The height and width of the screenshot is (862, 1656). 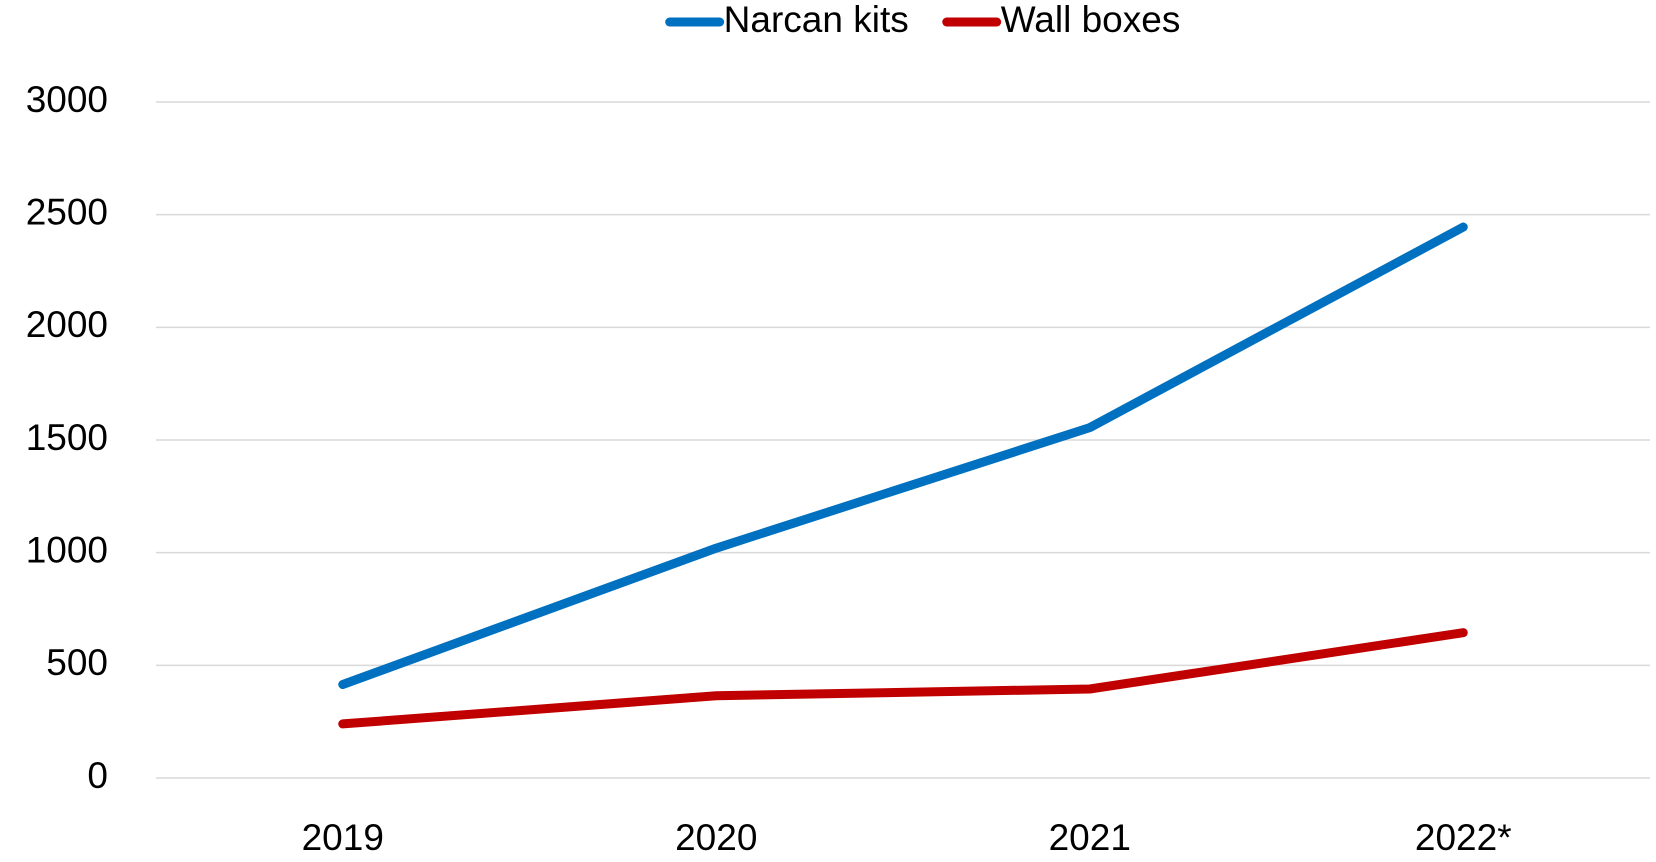 What do you see at coordinates (1090, 837) in the screenshot?
I see `x-tick-label: 2021` at bounding box center [1090, 837].